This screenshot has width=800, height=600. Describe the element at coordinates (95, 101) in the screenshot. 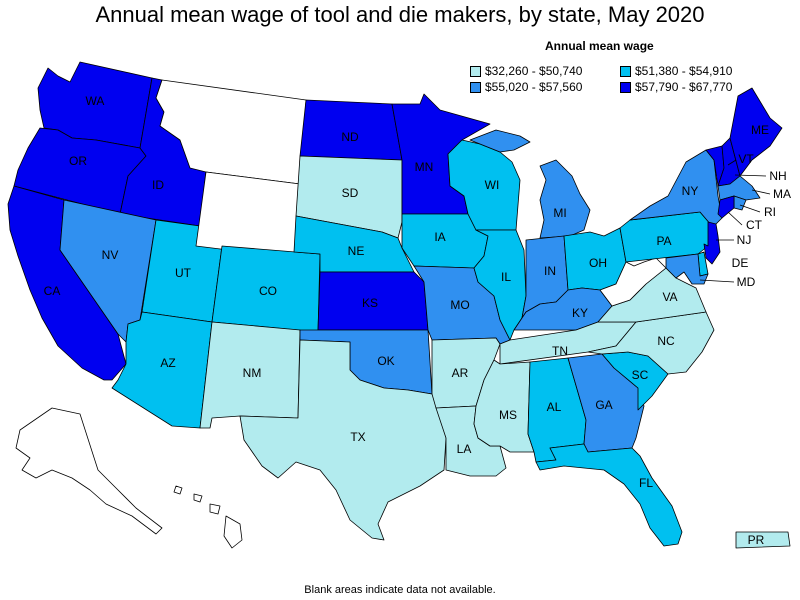

I see `label-wa: WA` at that location.